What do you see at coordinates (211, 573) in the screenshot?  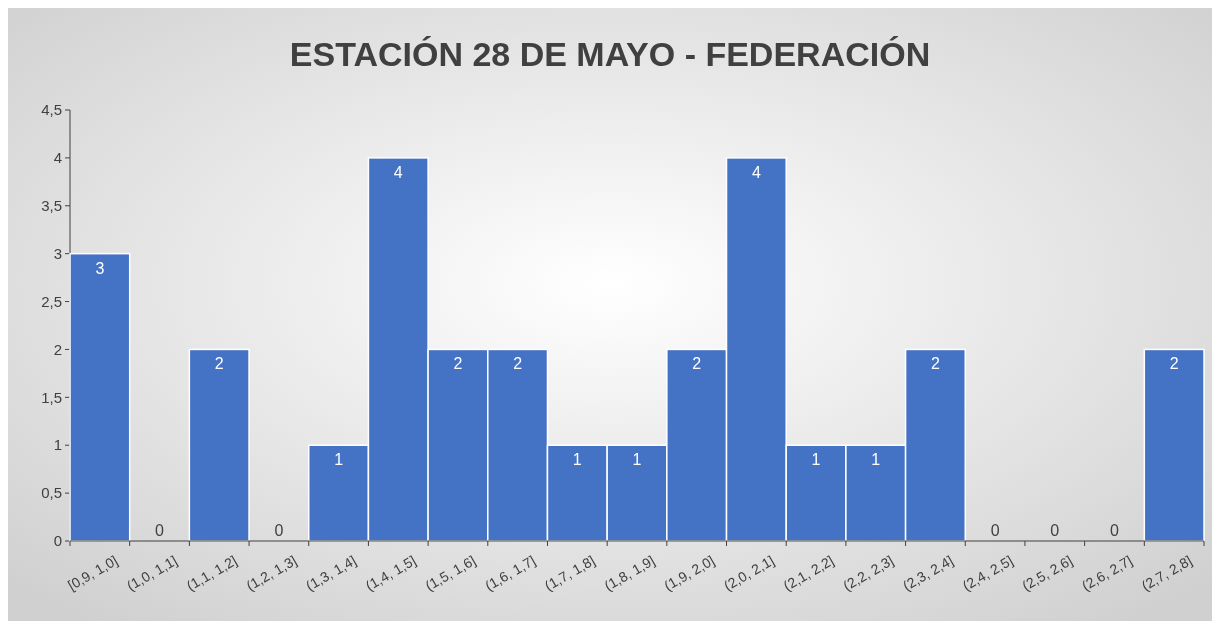 I see `x-tick-label: (1,1, 1,2]` at bounding box center [211, 573].